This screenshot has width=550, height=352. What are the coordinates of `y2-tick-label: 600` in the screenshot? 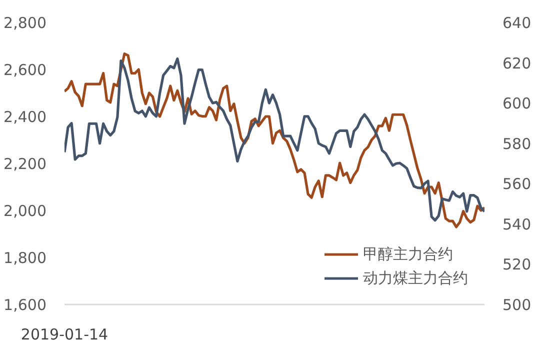 It's located at (517, 103).